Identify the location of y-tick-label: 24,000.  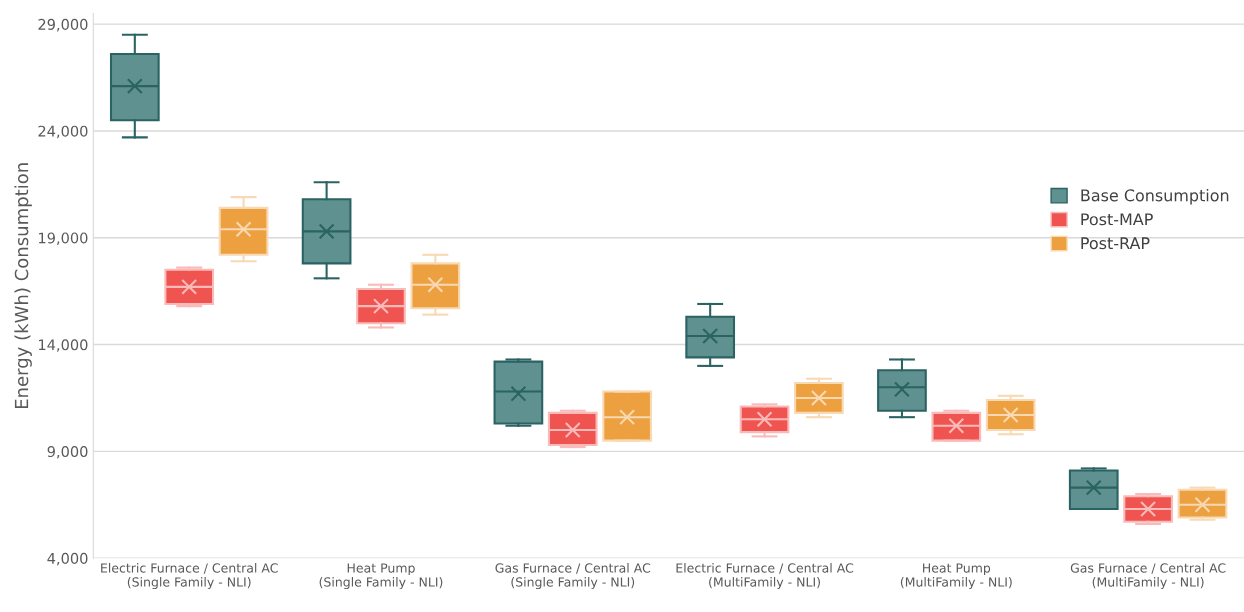
(63, 132).